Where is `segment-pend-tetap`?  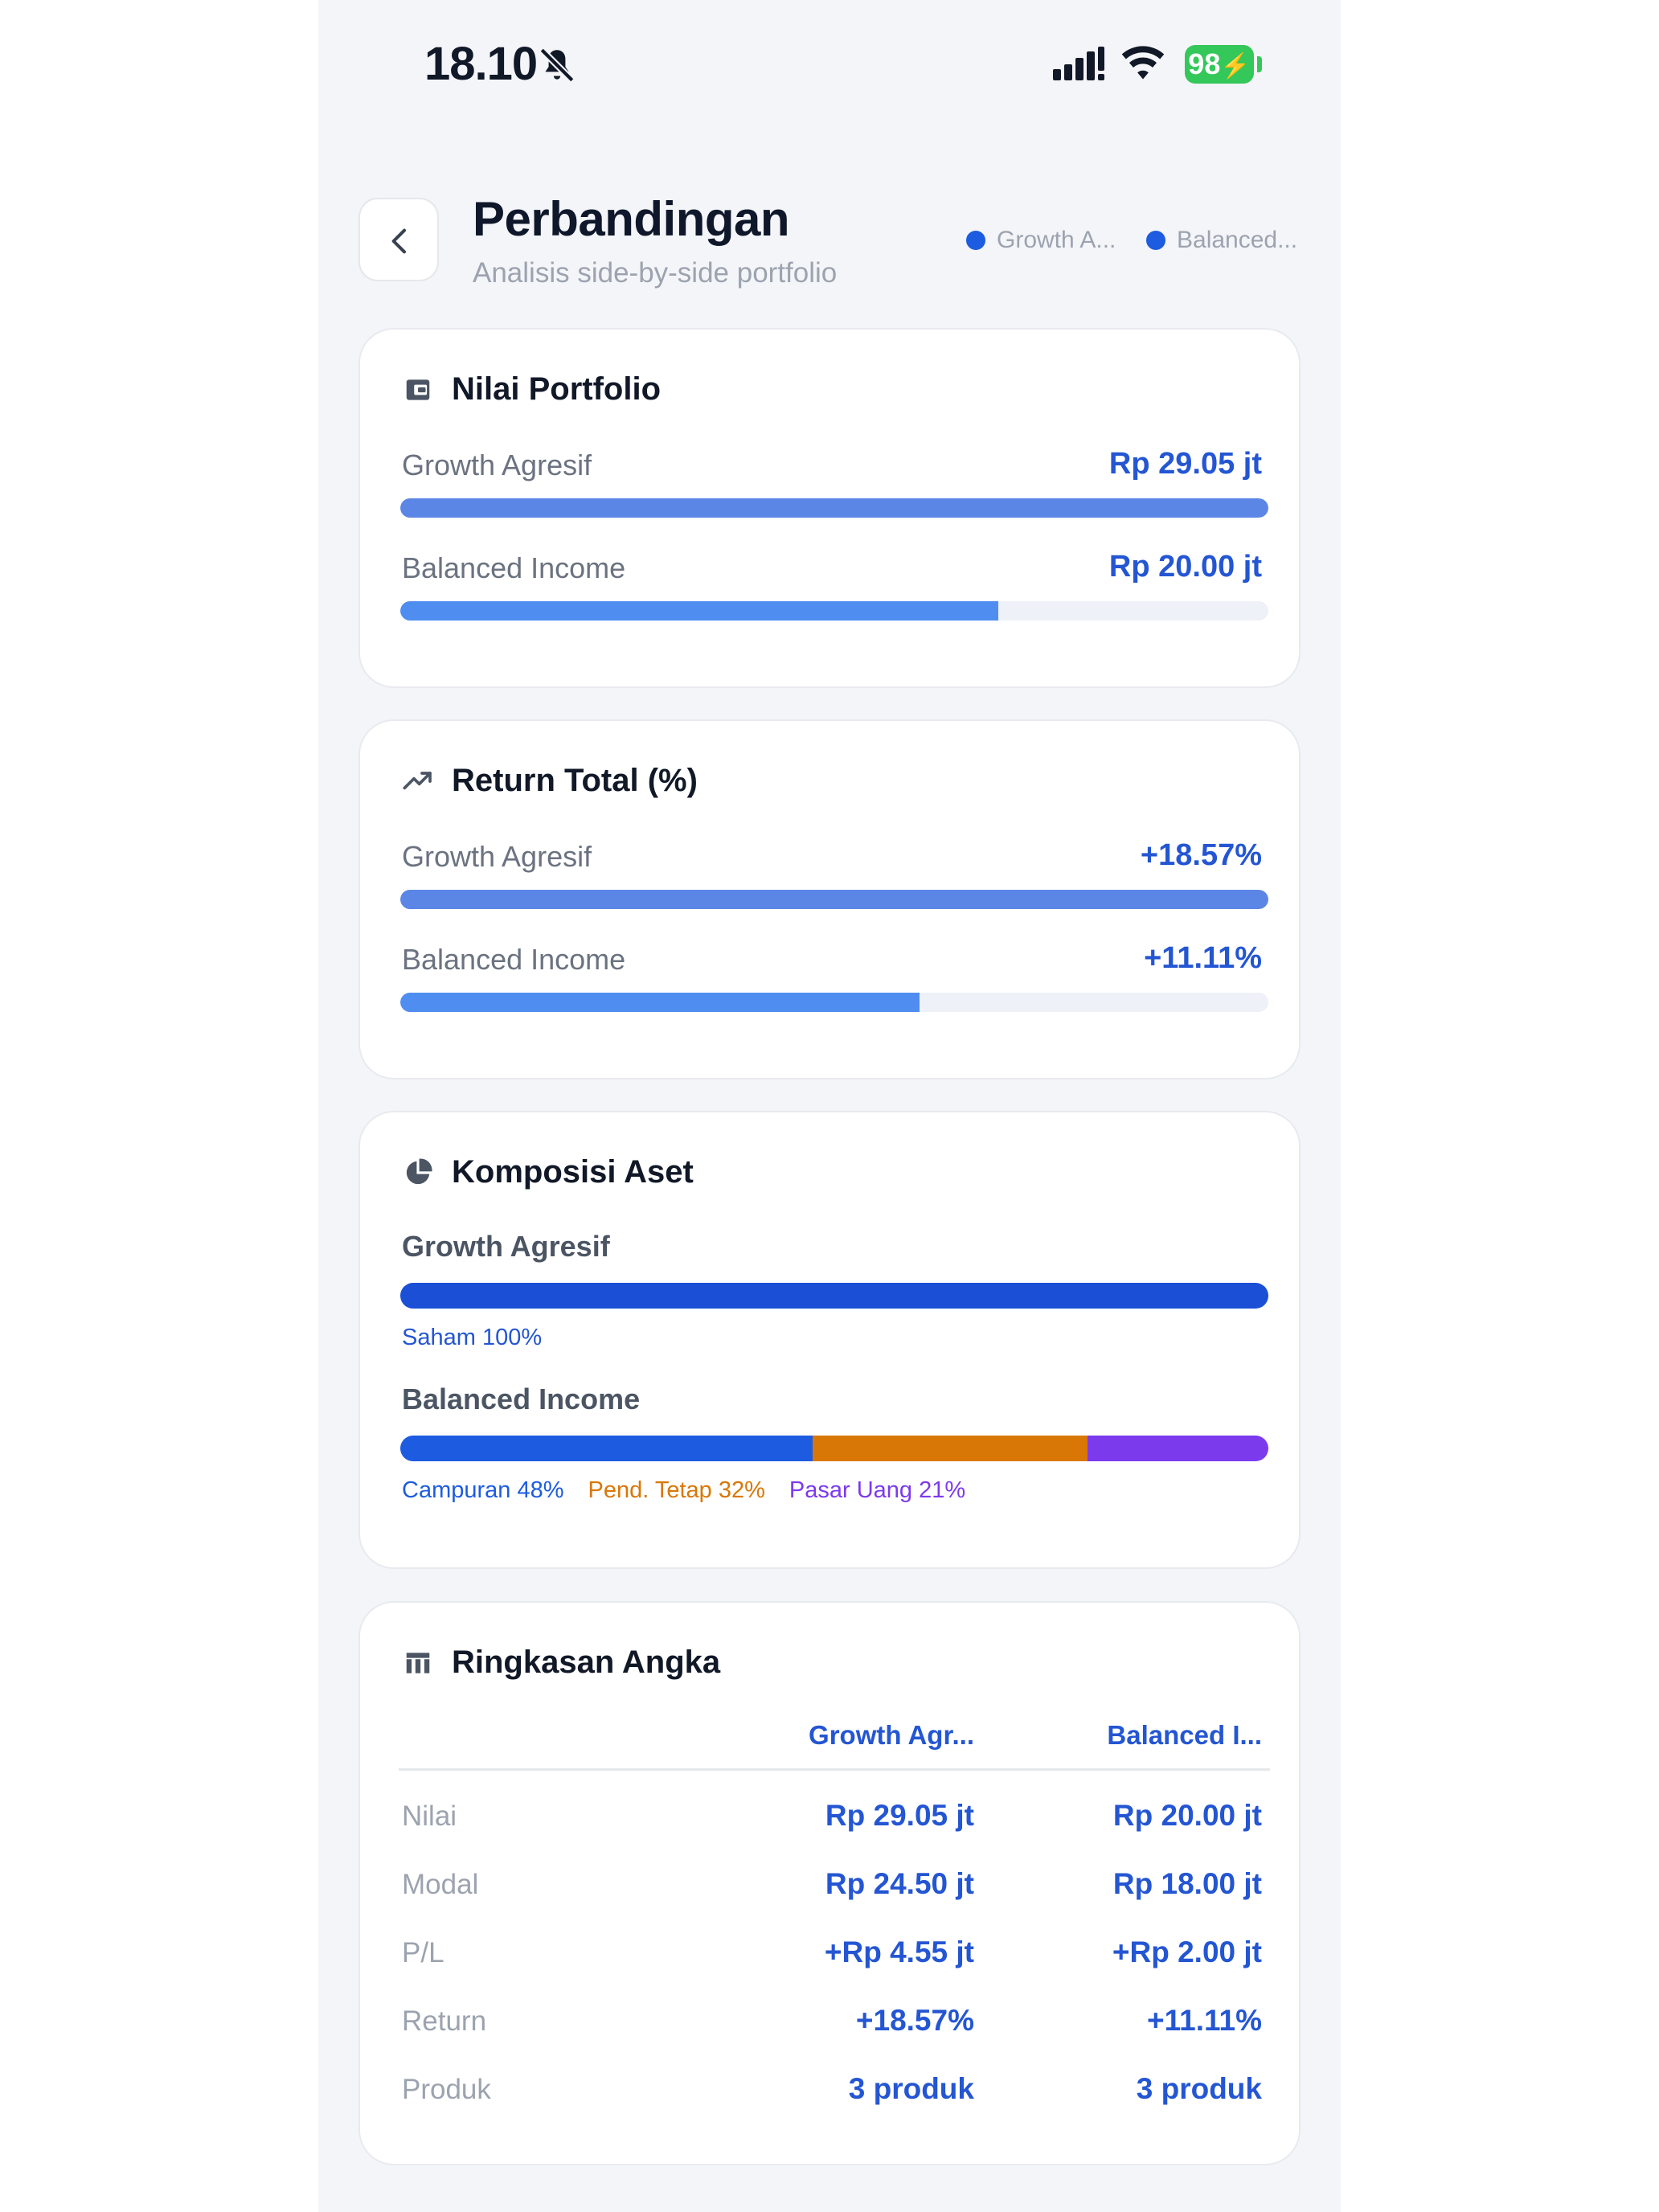 segment-pend-tetap is located at coordinates (950, 1448).